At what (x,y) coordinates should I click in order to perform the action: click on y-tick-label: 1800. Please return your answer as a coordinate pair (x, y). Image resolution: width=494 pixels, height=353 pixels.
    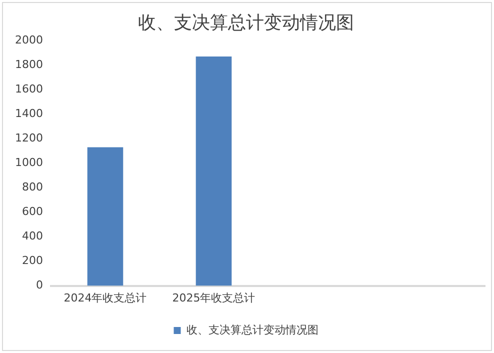
    Looking at the image, I should click on (28, 64).